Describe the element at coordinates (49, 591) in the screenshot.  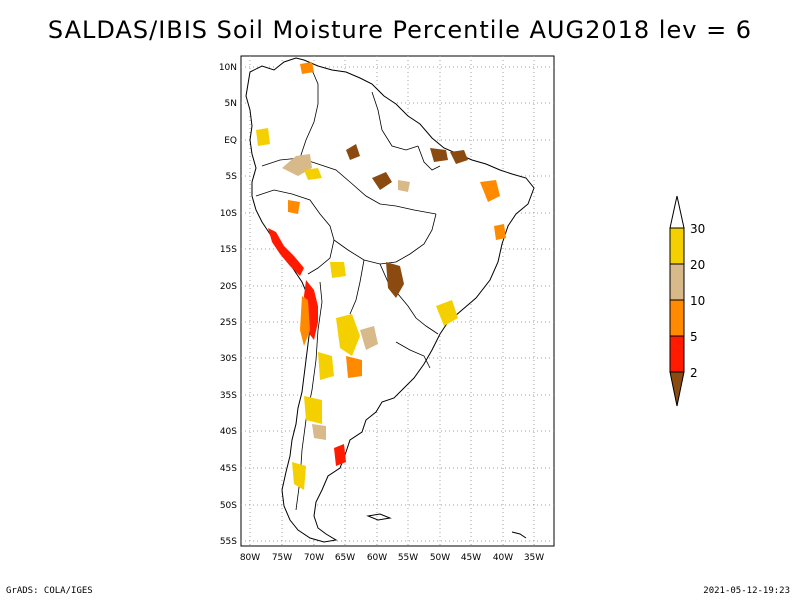
I see `footer-credit: GrADS: COLA/IGES` at that location.